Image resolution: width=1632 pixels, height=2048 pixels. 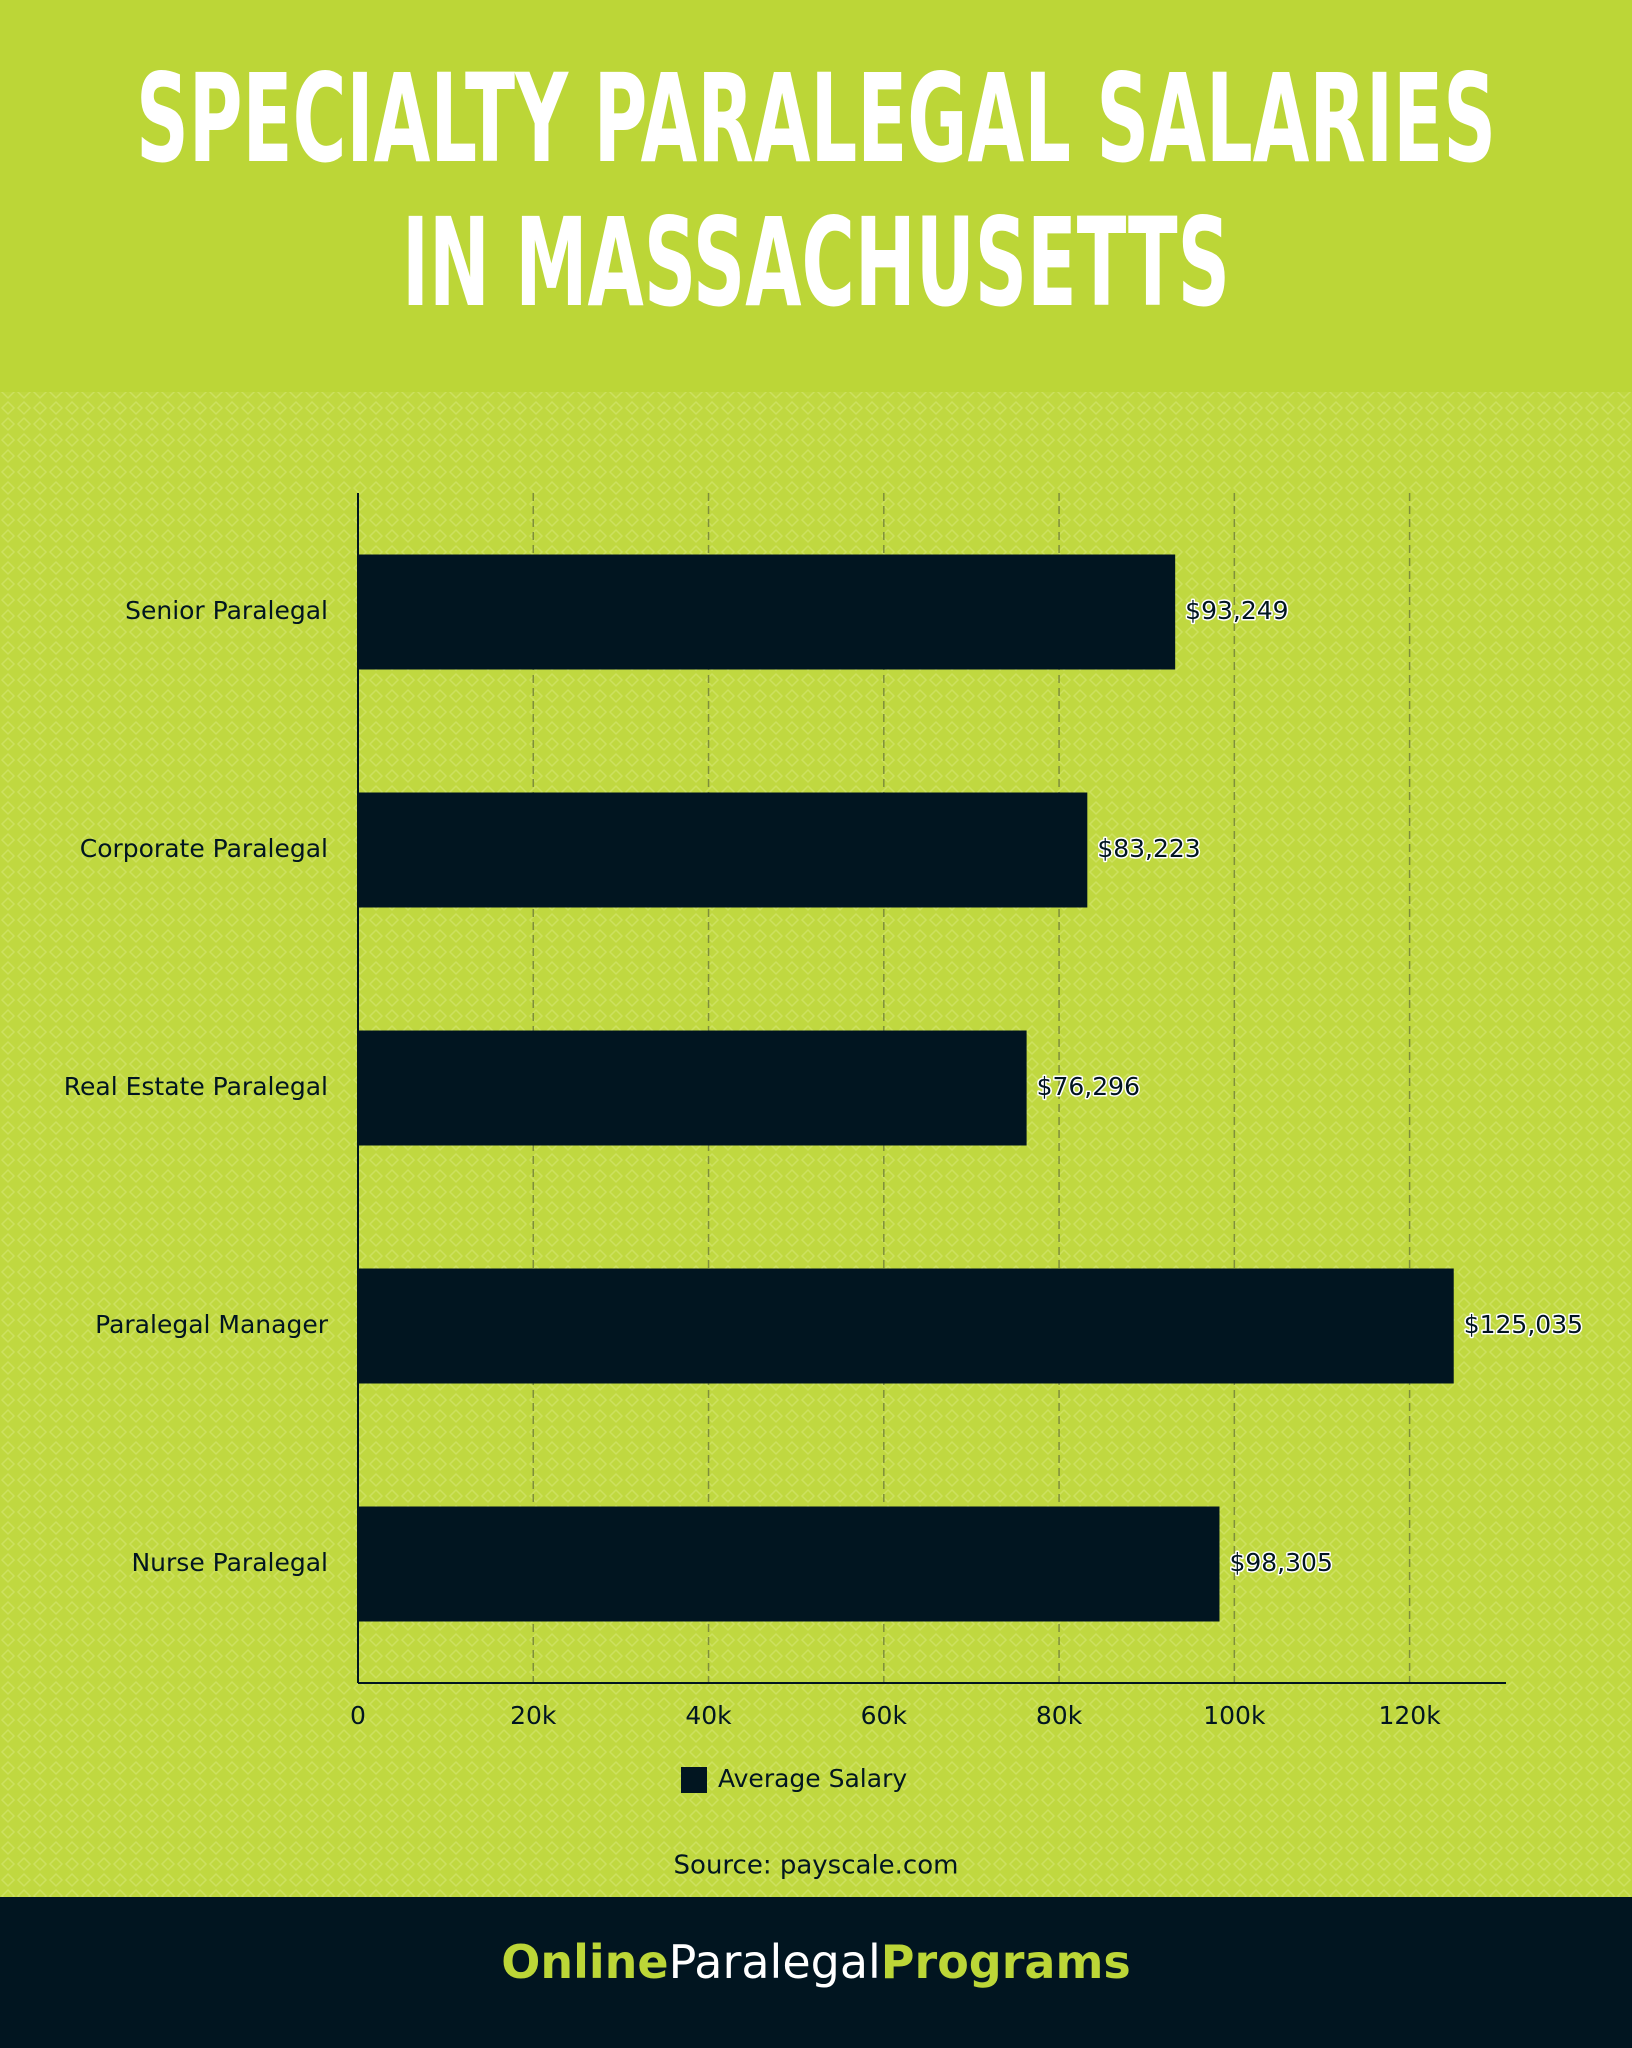 What do you see at coordinates (1088, 1086) in the screenshot?
I see `value-label: $76,296` at bounding box center [1088, 1086].